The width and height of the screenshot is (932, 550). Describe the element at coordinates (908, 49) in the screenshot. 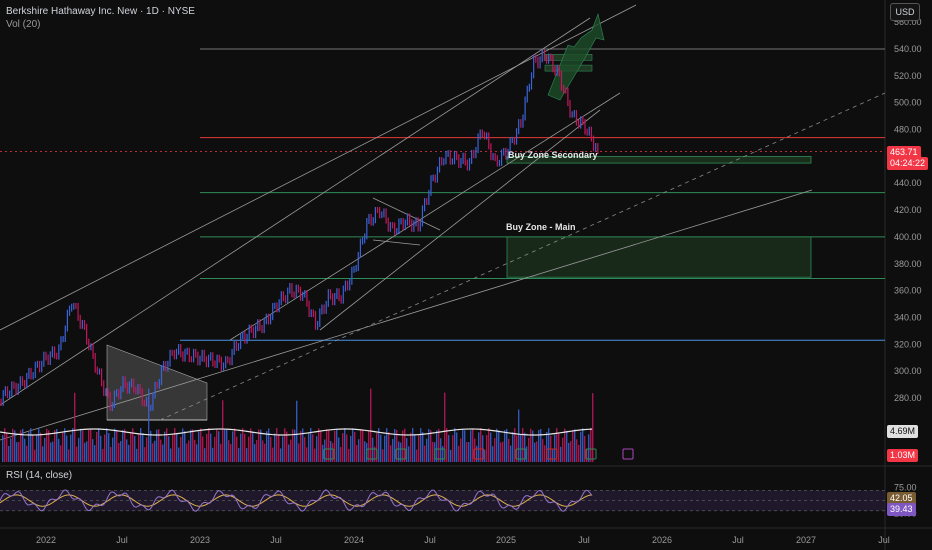

I see `price-tick-label: 540.00` at that location.